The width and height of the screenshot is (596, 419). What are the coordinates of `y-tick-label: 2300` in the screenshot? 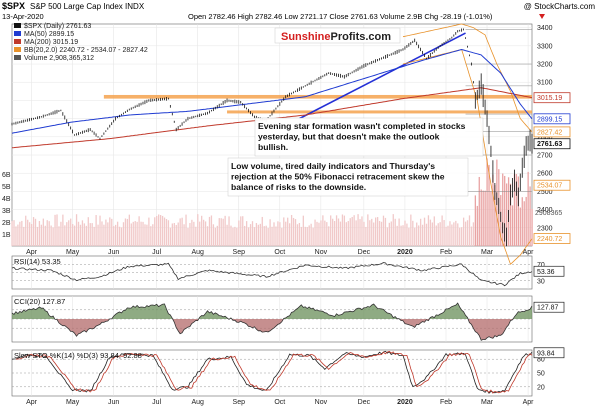 It's located at (545, 228).